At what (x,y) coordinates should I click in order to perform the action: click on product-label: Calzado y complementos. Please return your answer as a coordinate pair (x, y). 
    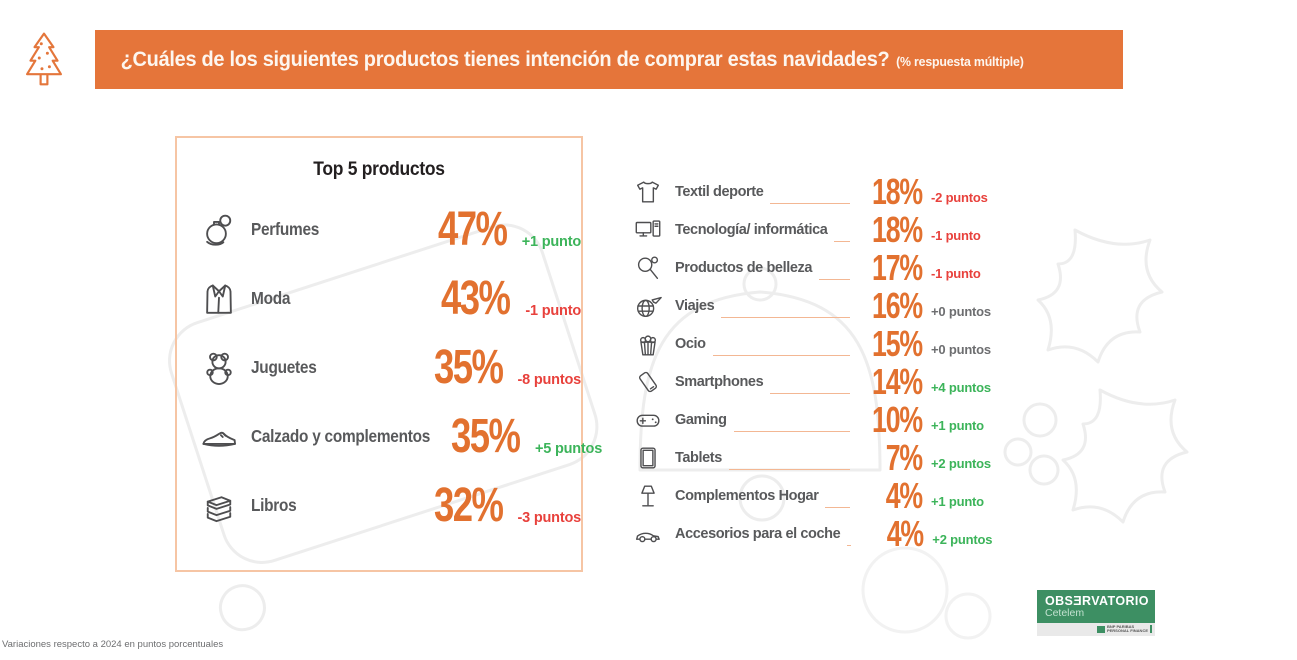
    Looking at the image, I should click on (341, 436).